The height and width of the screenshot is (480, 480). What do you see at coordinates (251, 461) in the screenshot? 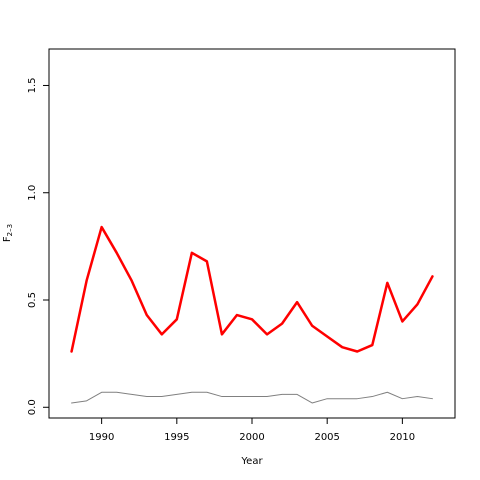
I see `x-axis-label: Year` at bounding box center [251, 461].